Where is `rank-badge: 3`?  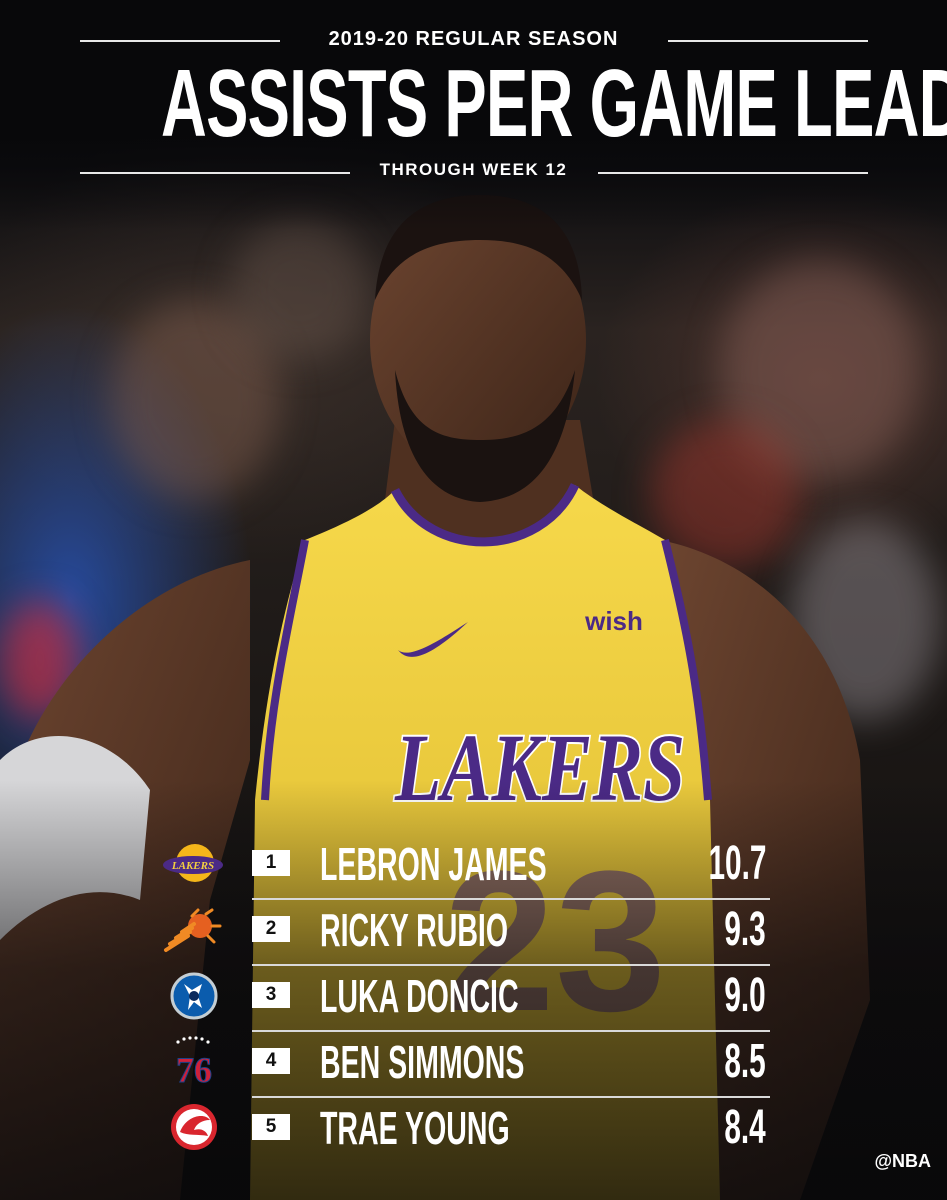 rank-badge: 3 is located at coordinates (271, 995).